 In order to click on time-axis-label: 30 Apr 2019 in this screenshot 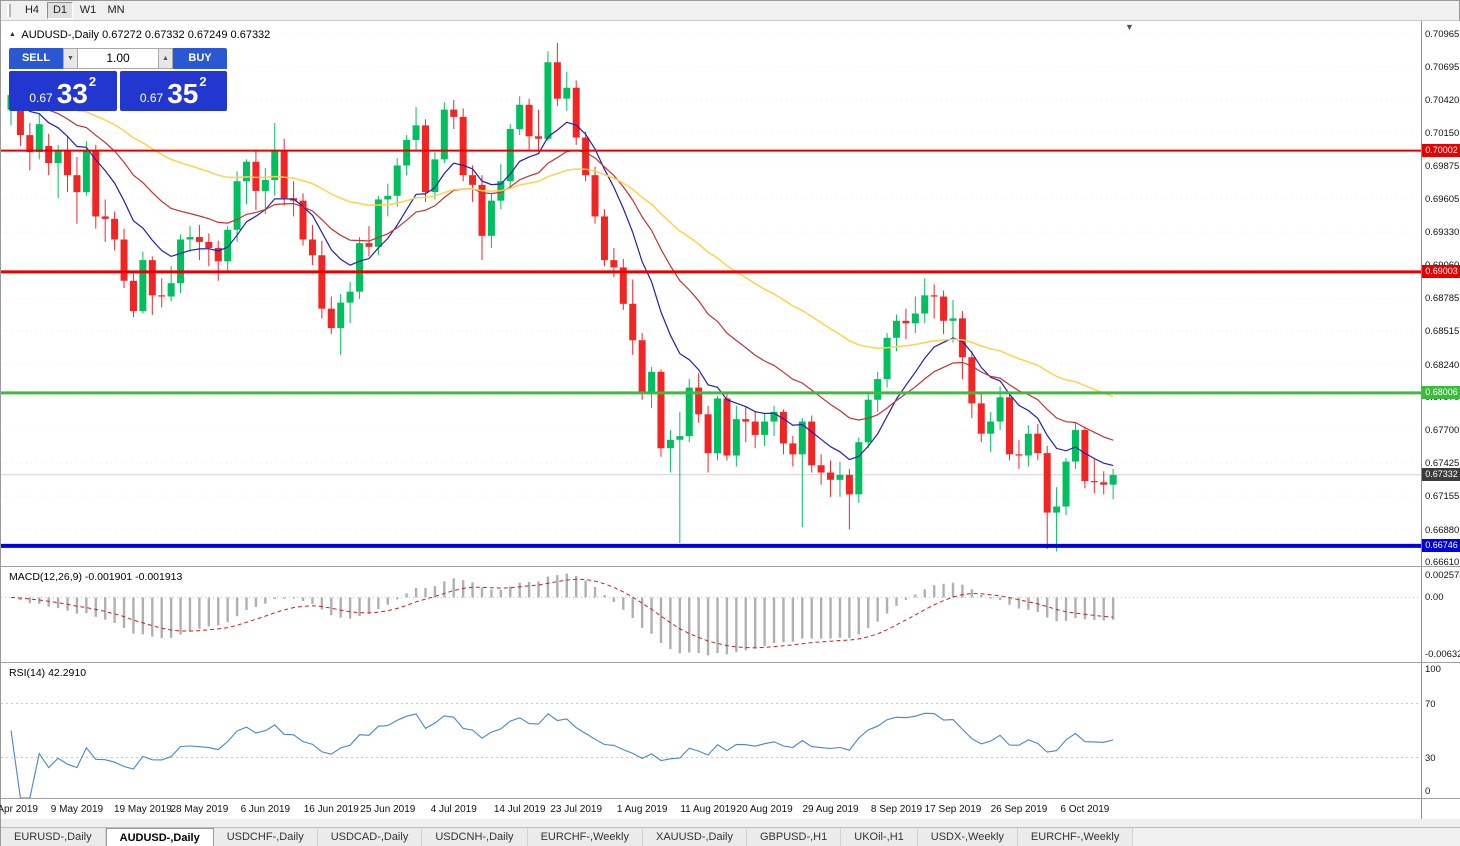, I will do `click(19, 809)`.